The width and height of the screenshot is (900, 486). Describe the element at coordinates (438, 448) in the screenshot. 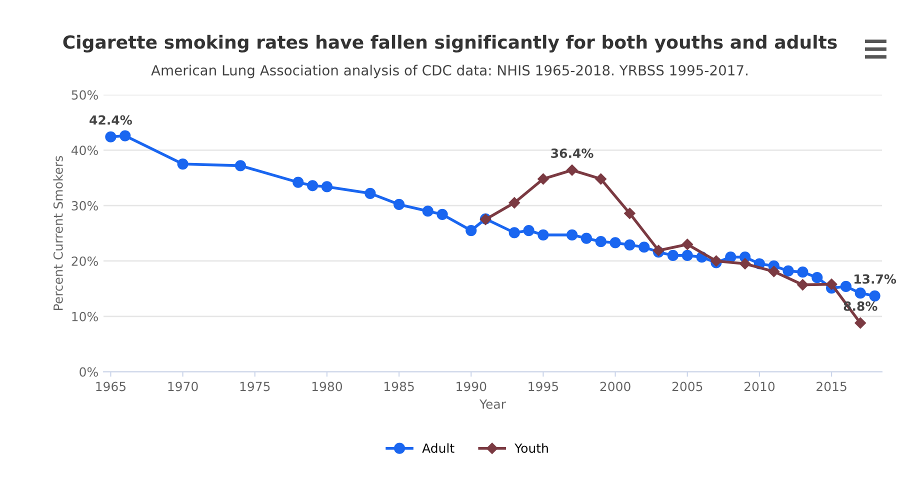

I see `legend-label: Adult` at that location.